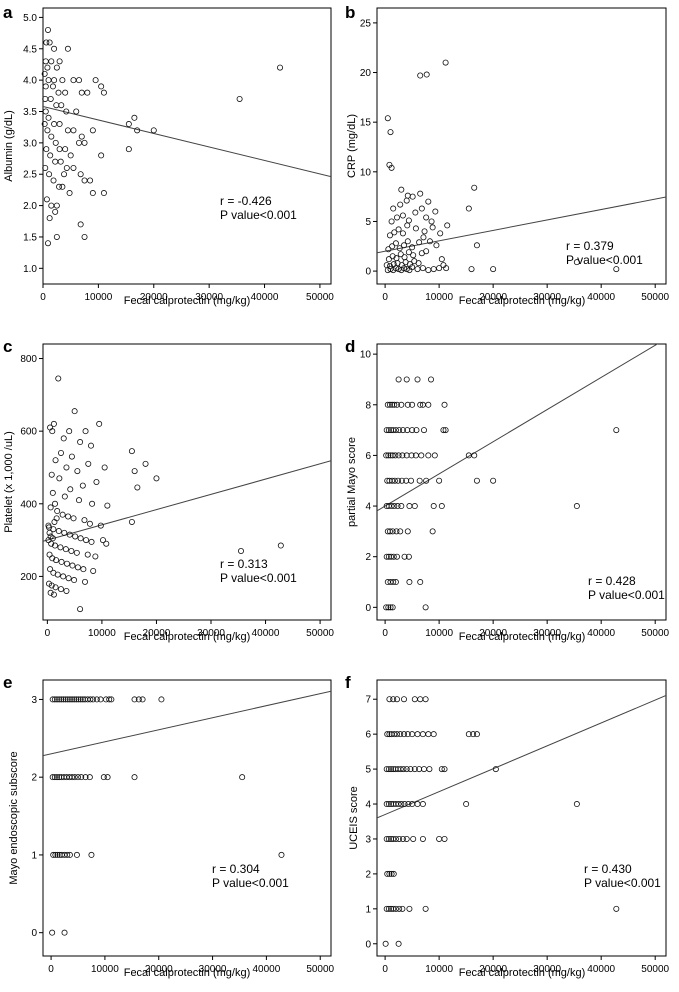 The width and height of the screenshot is (679, 992). What do you see at coordinates (547, 969) in the screenshot?
I see `x-tick-label-f: 30000` at bounding box center [547, 969].